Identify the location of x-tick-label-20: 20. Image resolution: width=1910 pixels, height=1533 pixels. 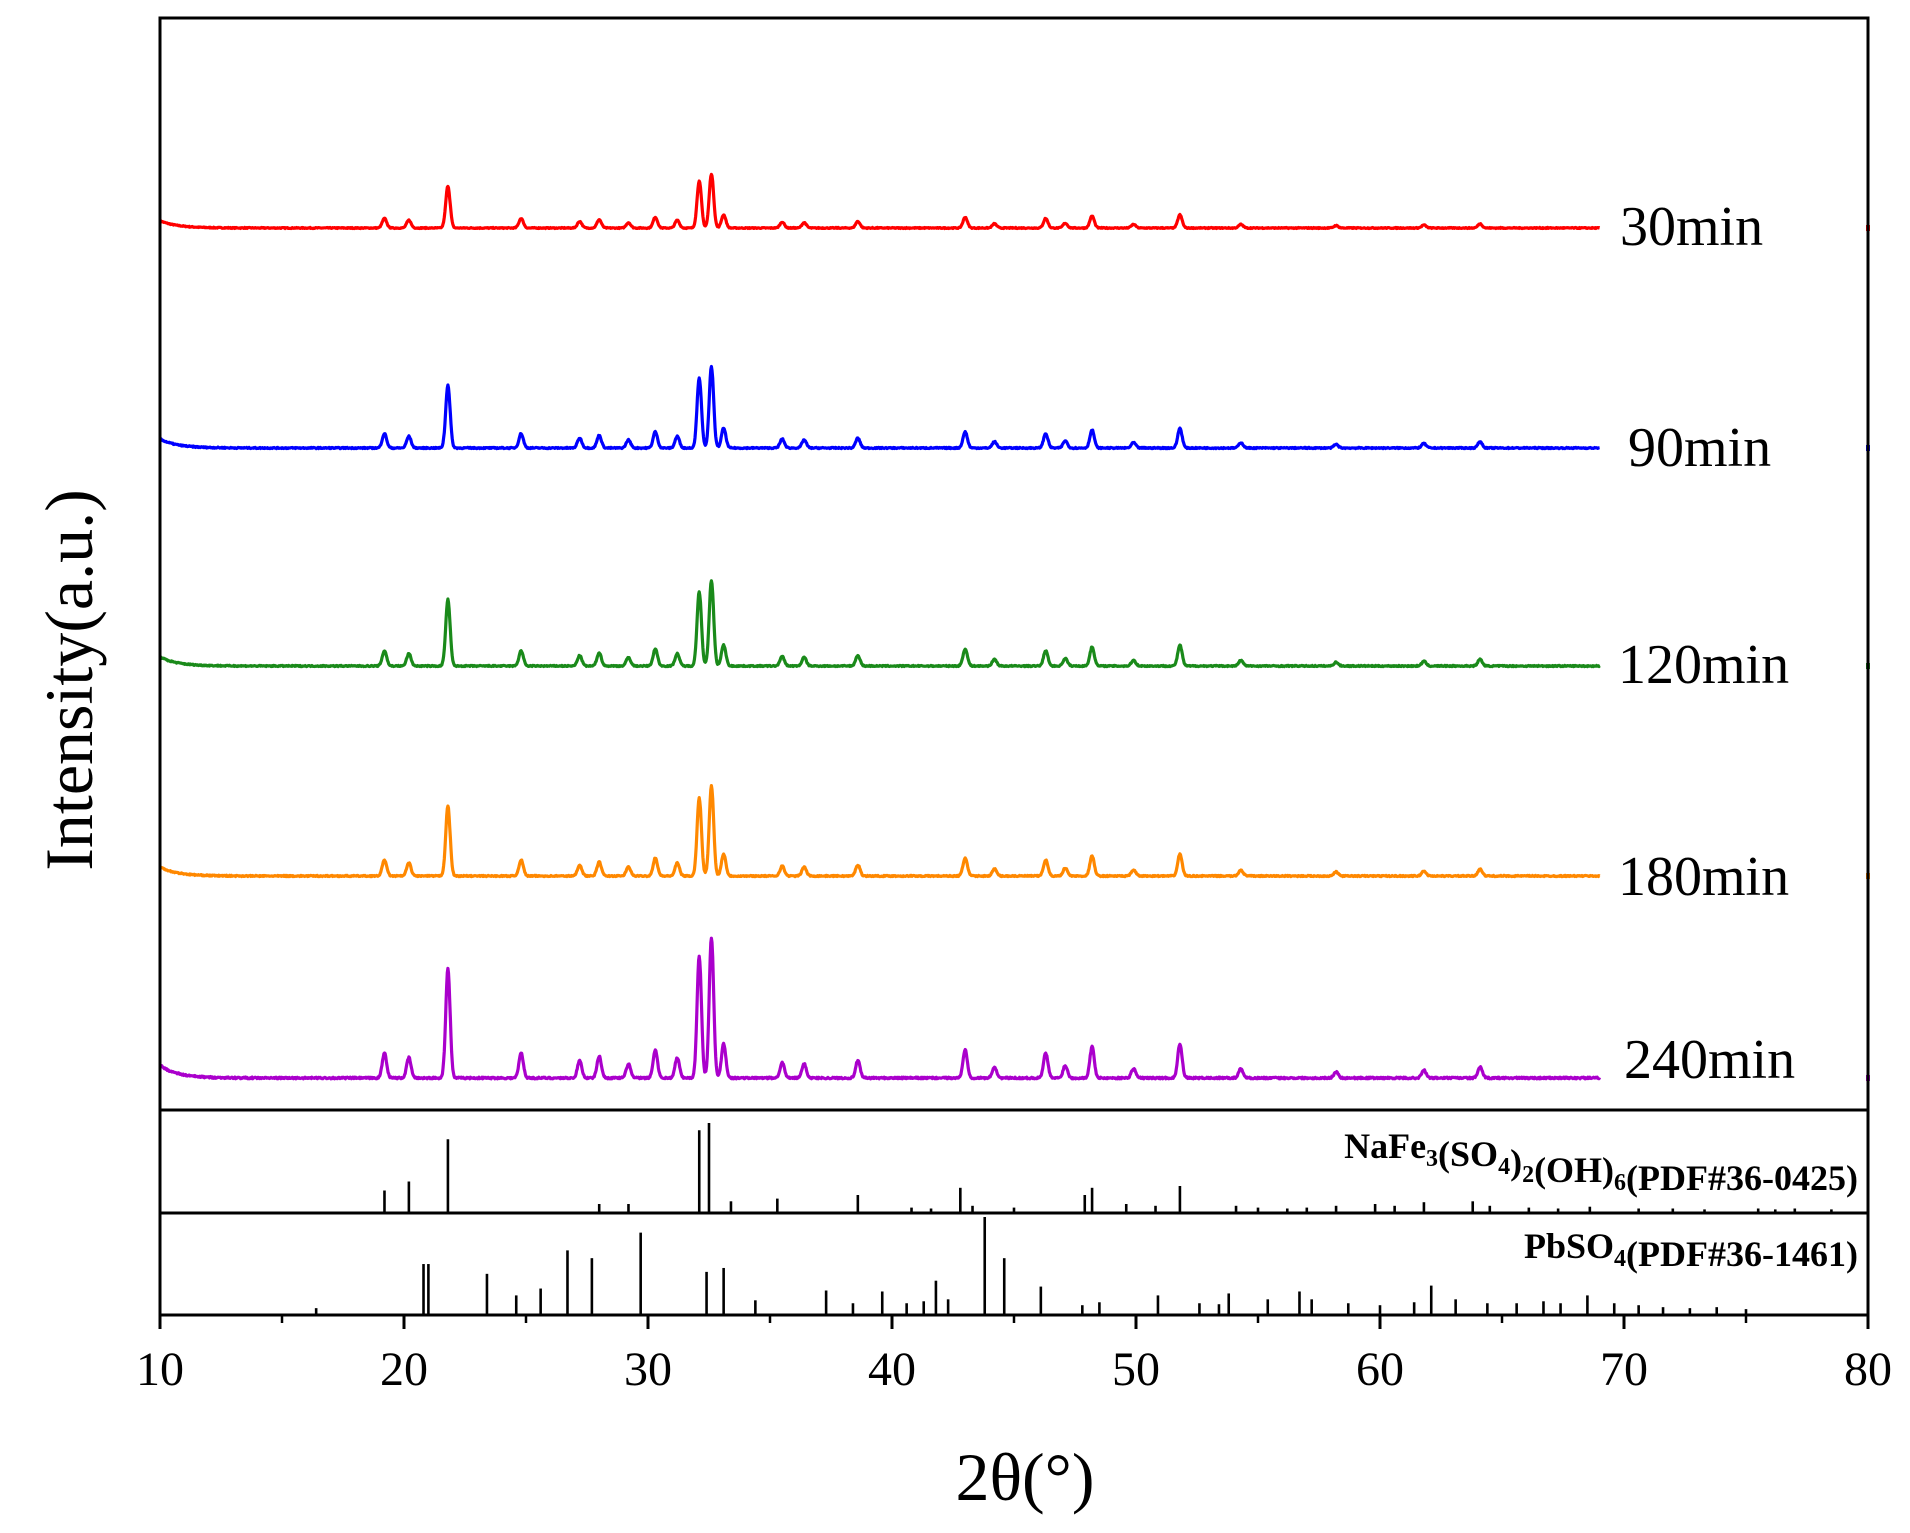
(404, 1369).